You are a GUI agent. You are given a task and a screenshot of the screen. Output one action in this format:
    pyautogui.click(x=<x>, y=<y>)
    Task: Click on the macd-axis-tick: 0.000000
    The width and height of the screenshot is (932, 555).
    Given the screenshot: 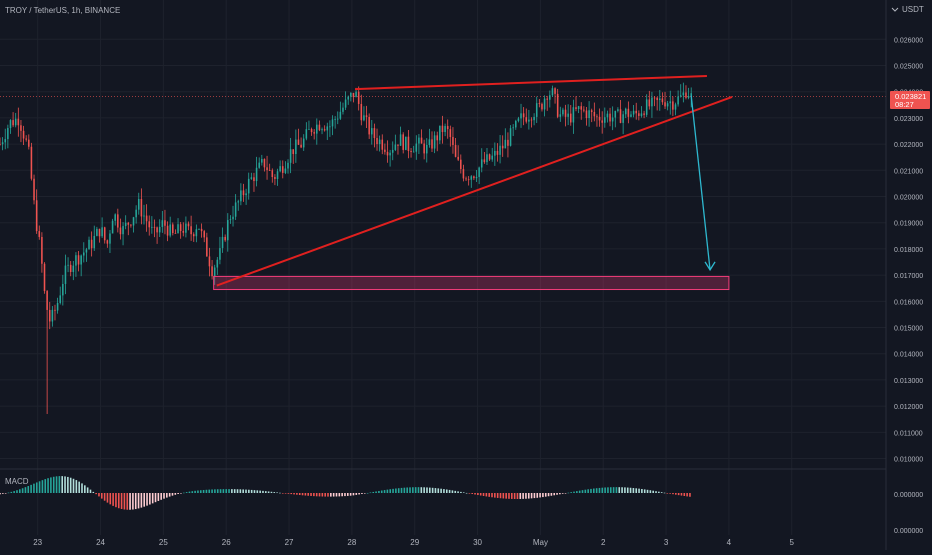 What is the action you would take?
    pyautogui.click(x=908, y=531)
    